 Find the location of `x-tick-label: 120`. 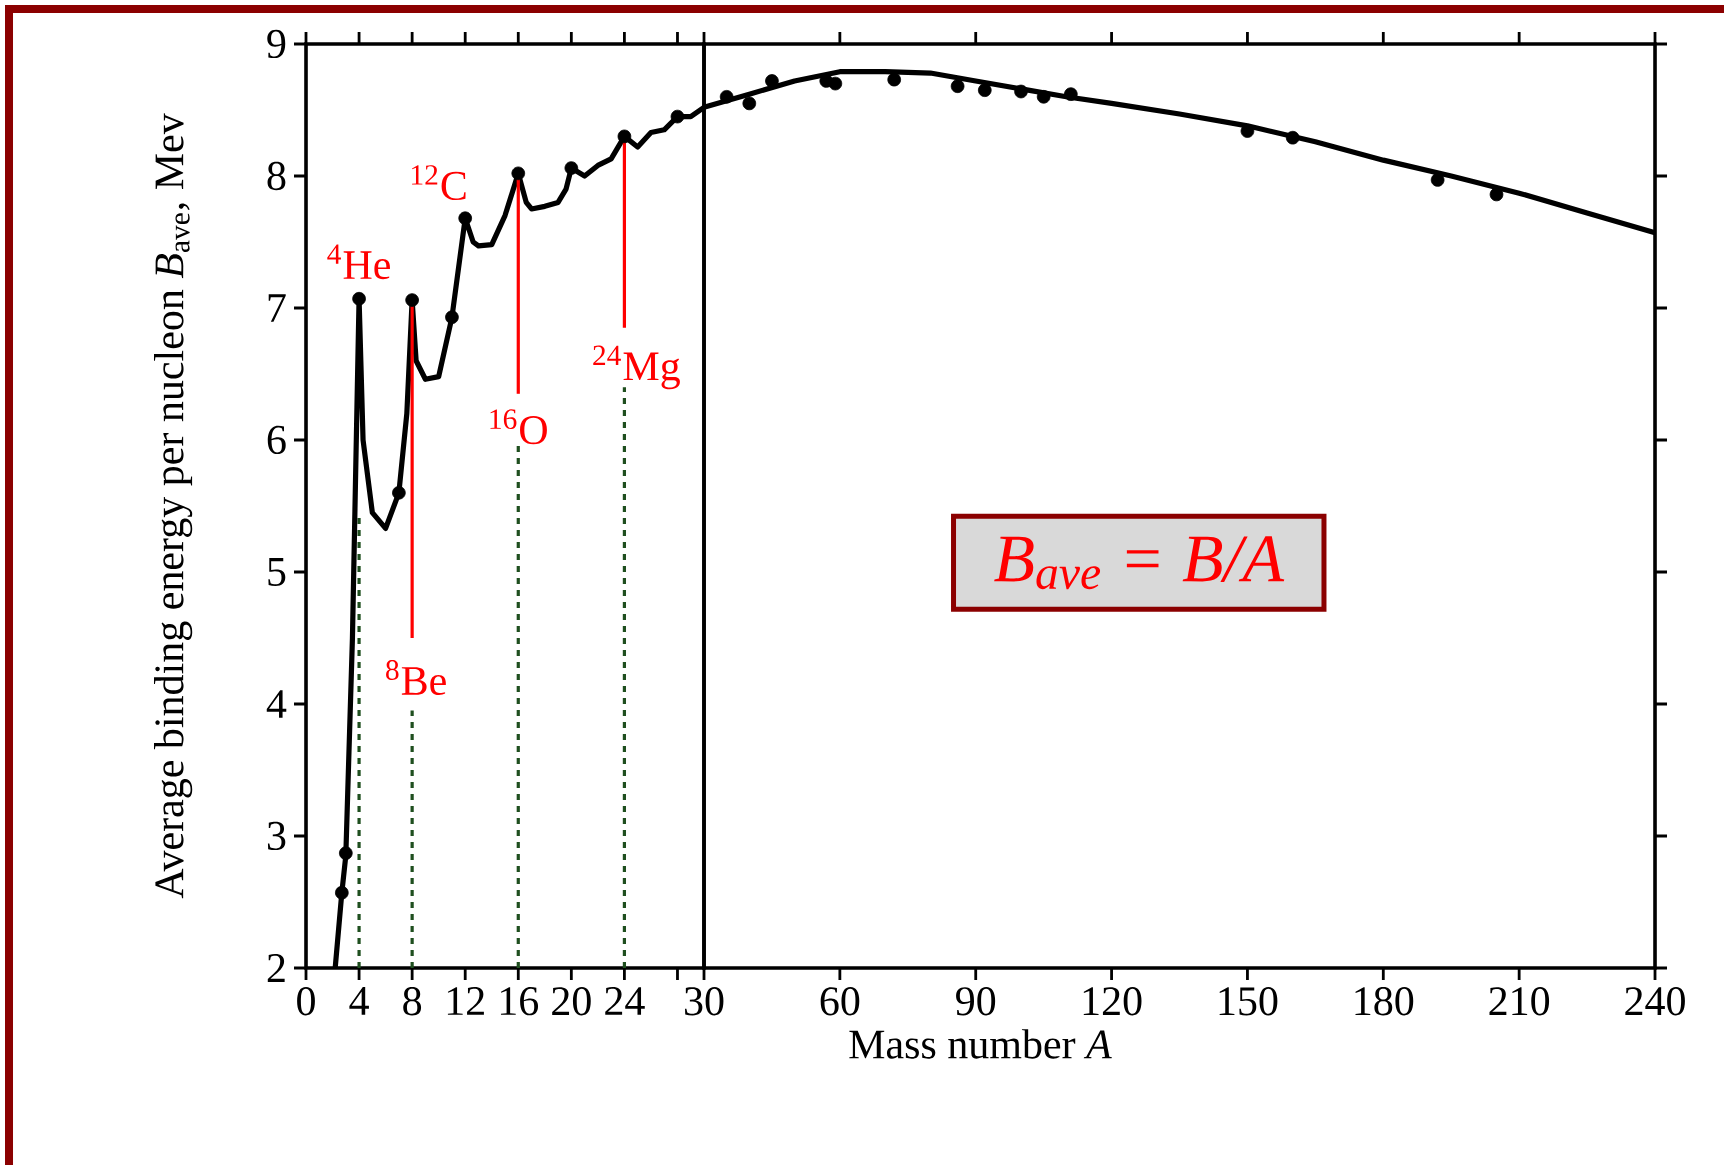

x-tick-label: 120 is located at coordinates (1112, 1001).